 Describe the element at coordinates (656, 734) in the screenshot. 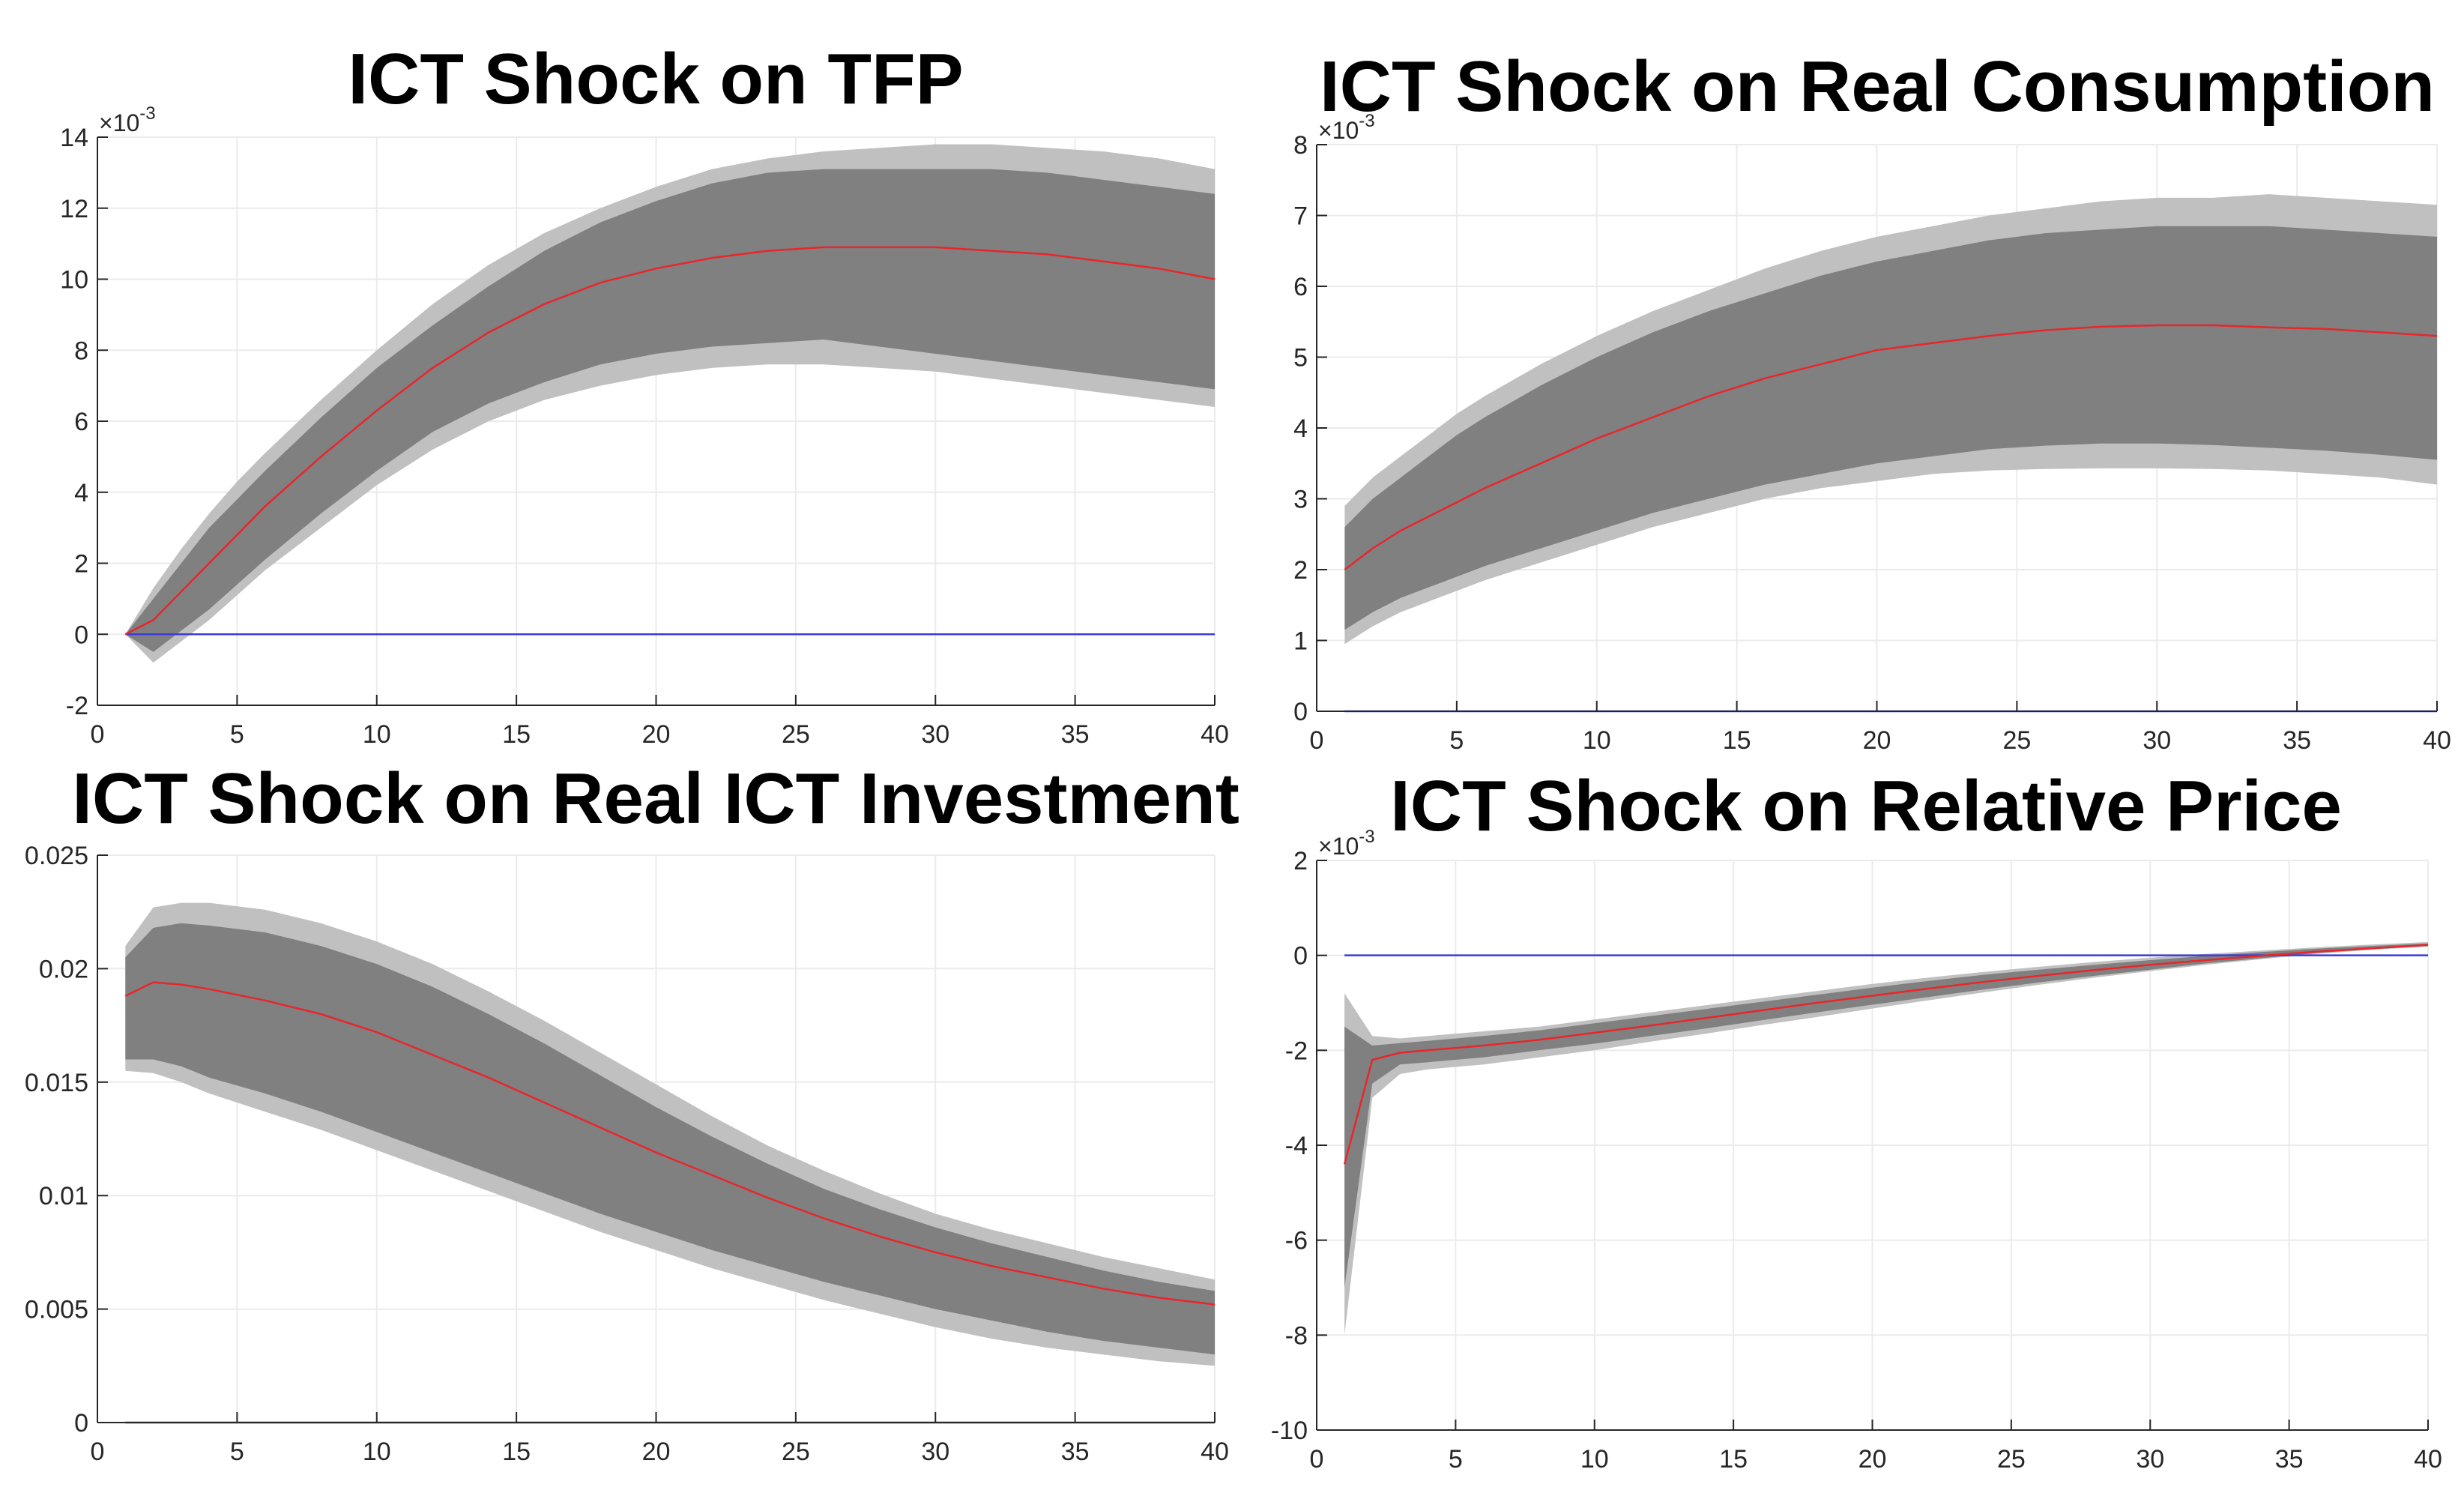

I see `chart-tfp-xtick-label: 20` at that location.